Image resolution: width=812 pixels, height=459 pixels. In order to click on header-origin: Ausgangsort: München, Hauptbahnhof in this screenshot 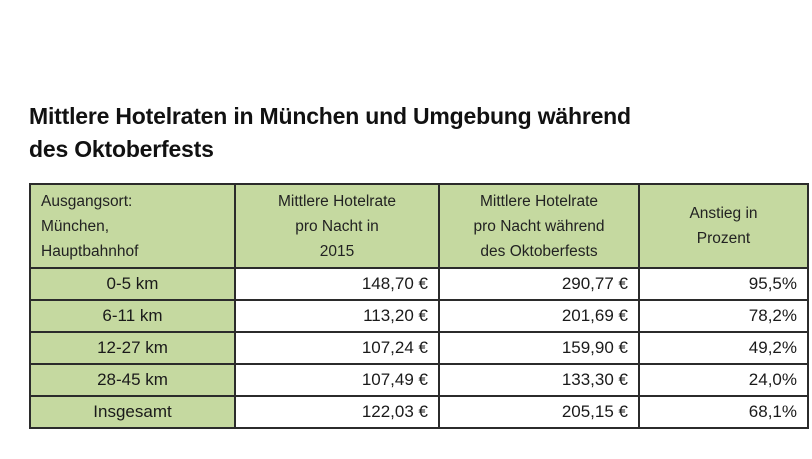, I will do `click(132, 226)`.